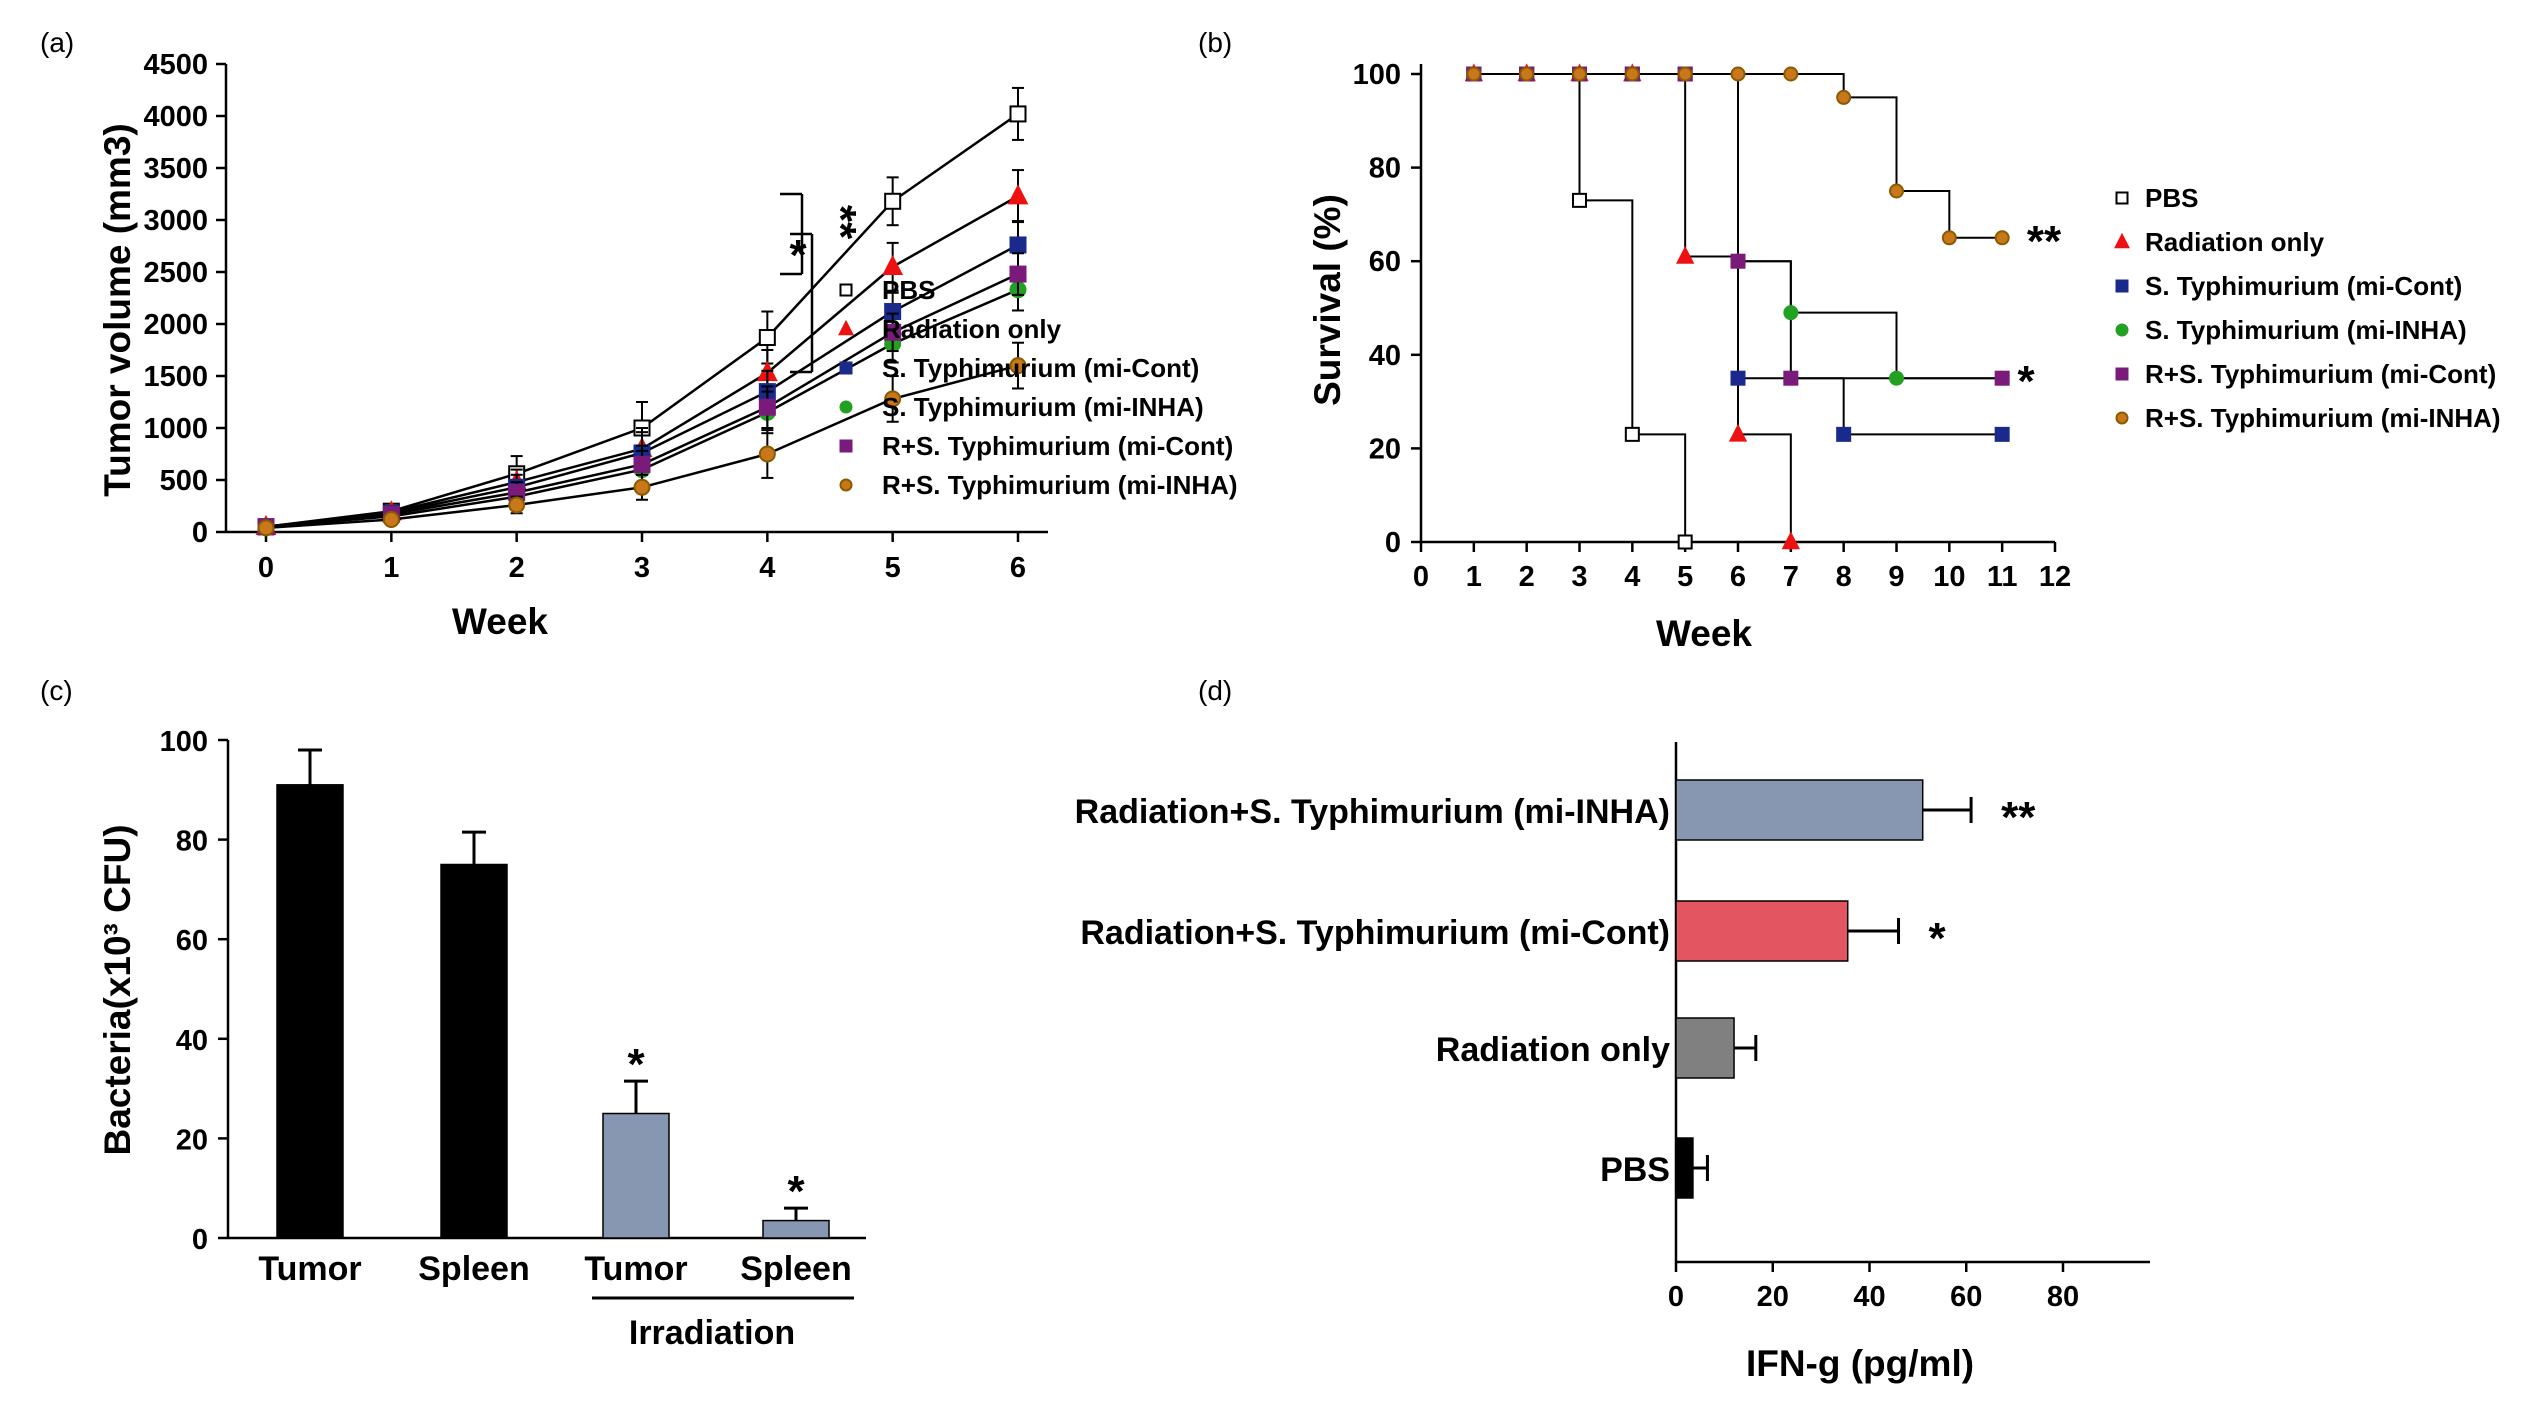  I want to click on y-axis-title: Tumor volume (mm3), so click(117, 309).